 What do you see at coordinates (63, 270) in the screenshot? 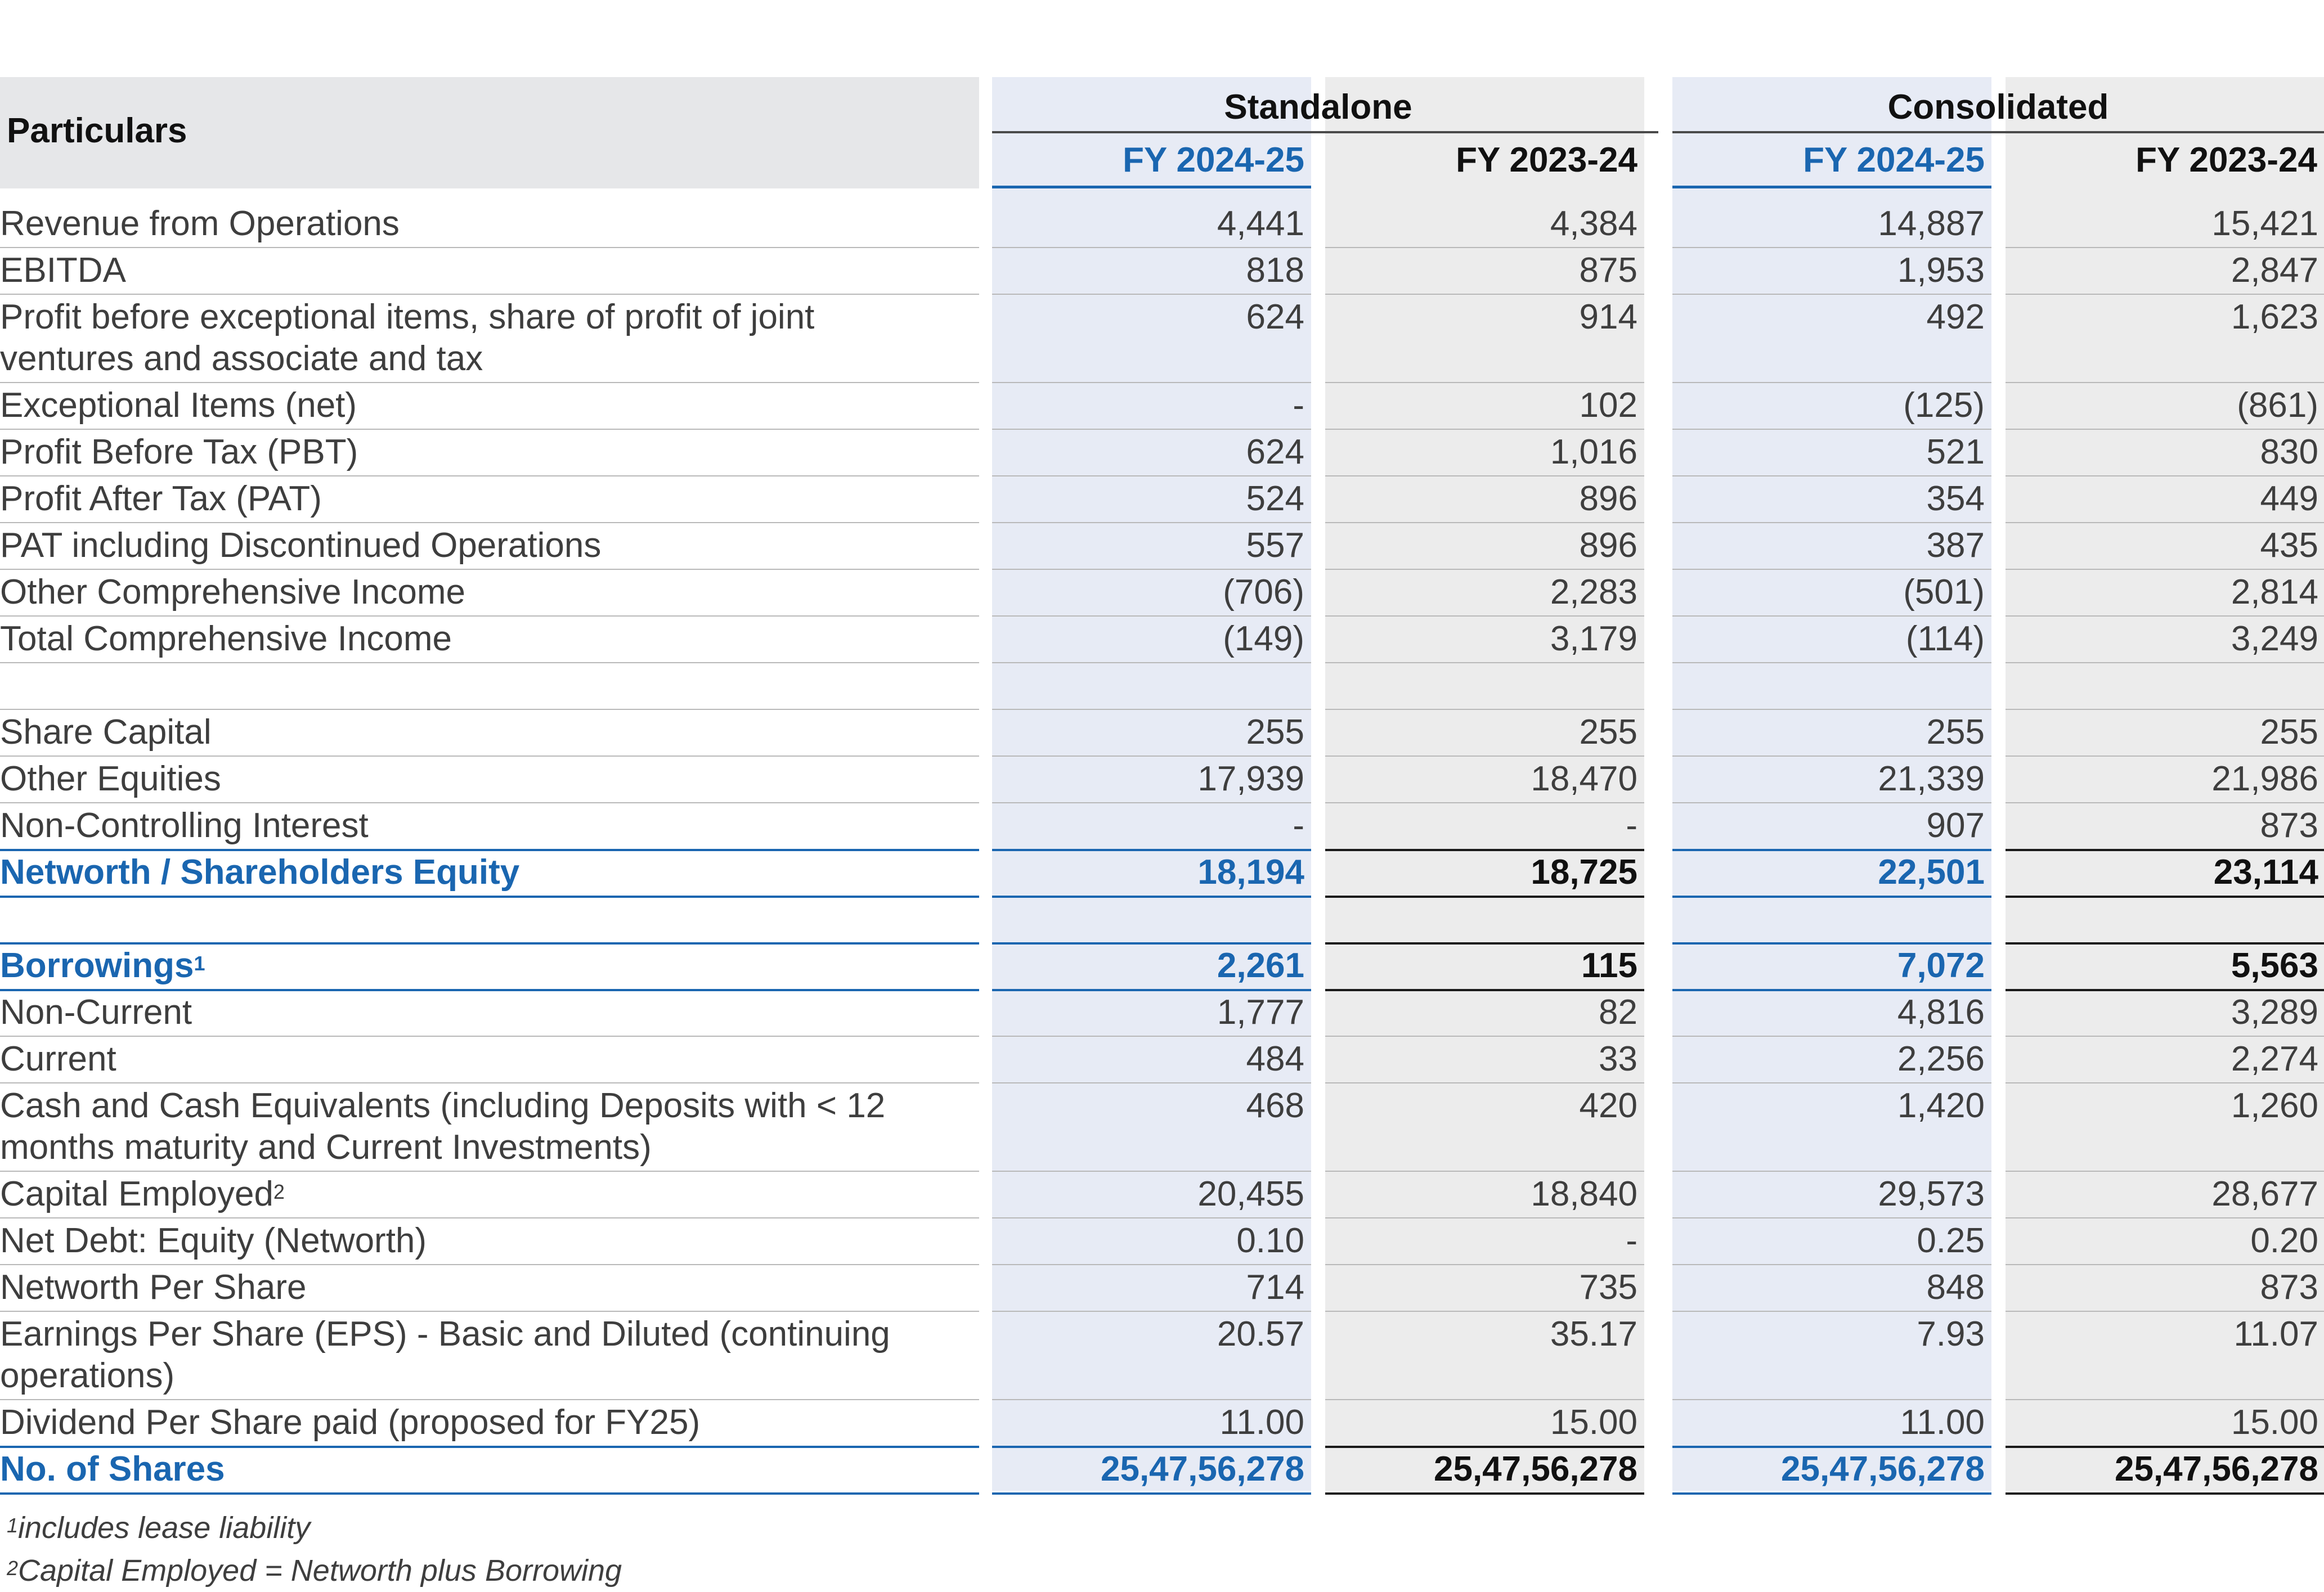
I see `row-label: EBITDA` at bounding box center [63, 270].